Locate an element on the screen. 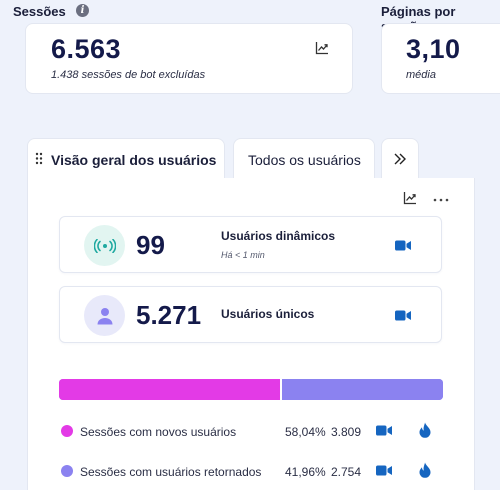 The width and height of the screenshot is (500, 490). list-item: Sessões com novos usuários 58,04% 3.809 is located at coordinates (251, 431).